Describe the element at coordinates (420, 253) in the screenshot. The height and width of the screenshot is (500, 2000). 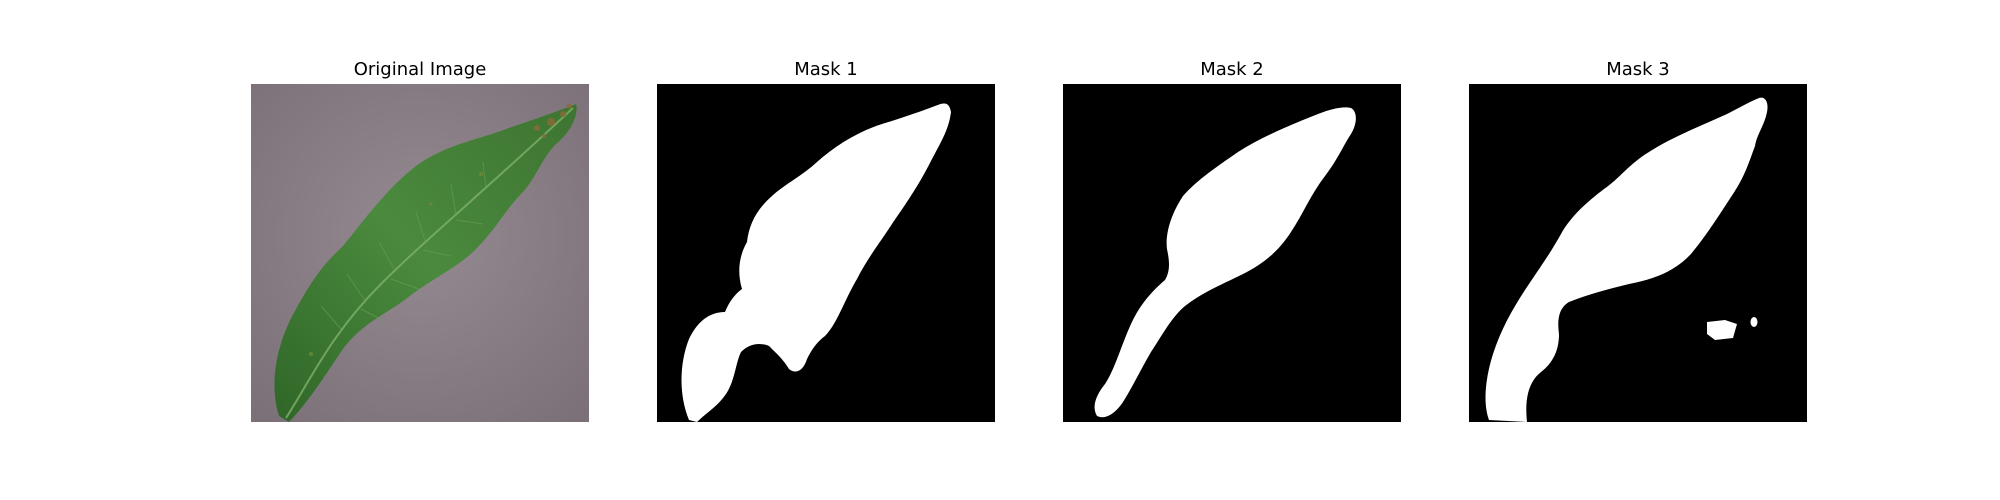
I see `original-leaf-photo` at that location.